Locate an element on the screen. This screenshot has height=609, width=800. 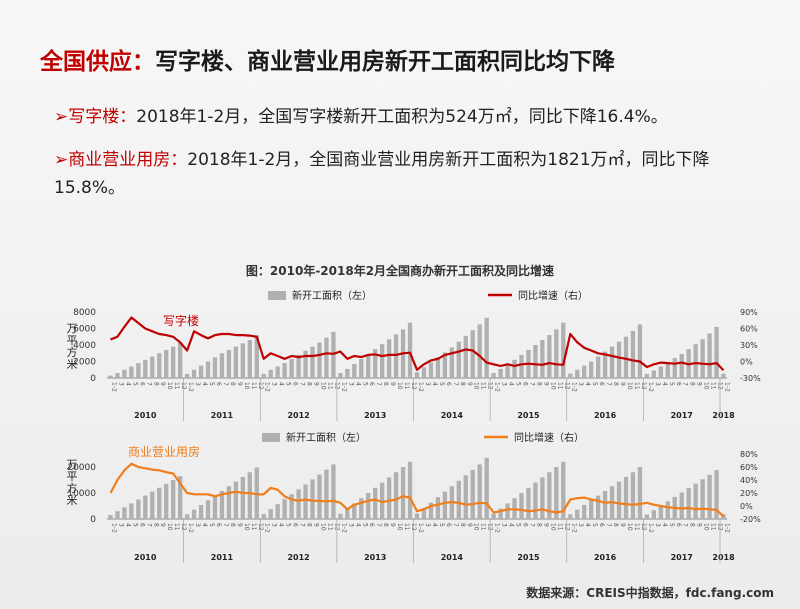
source-note: 数据来源：CREIS中指数据，fdc.fang.com is located at coordinates (650, 593).